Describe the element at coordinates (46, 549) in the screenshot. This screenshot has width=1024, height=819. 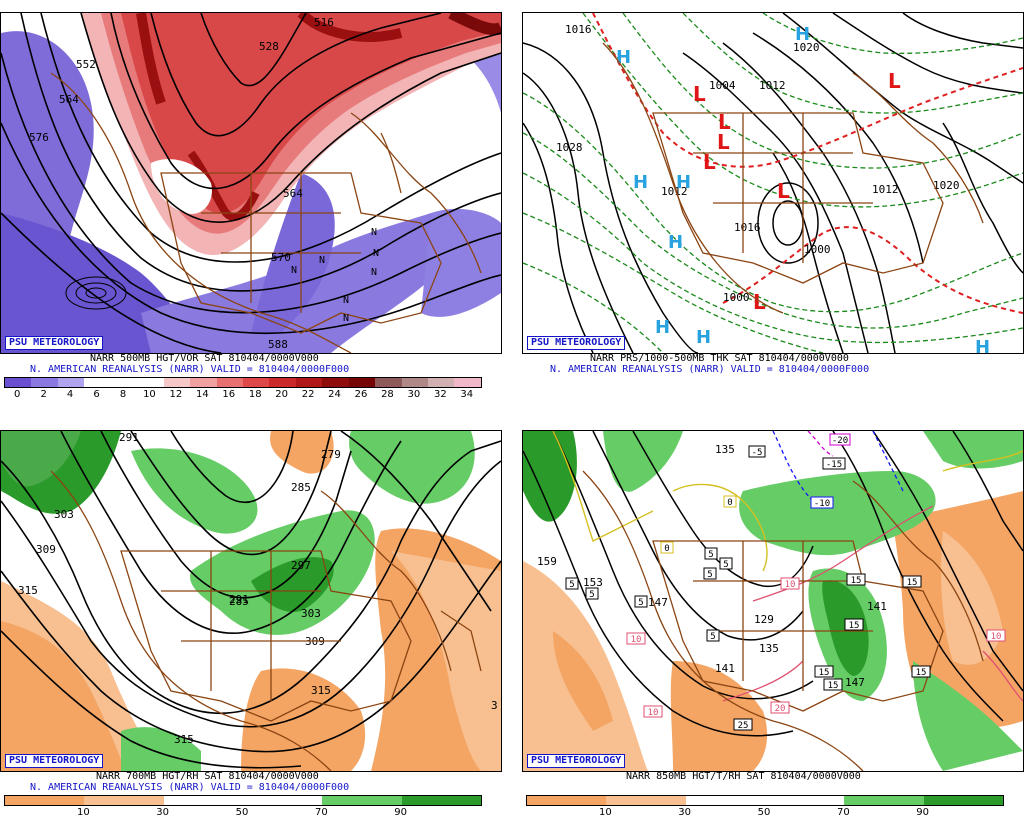
I see `contour-label: 309` at that location.